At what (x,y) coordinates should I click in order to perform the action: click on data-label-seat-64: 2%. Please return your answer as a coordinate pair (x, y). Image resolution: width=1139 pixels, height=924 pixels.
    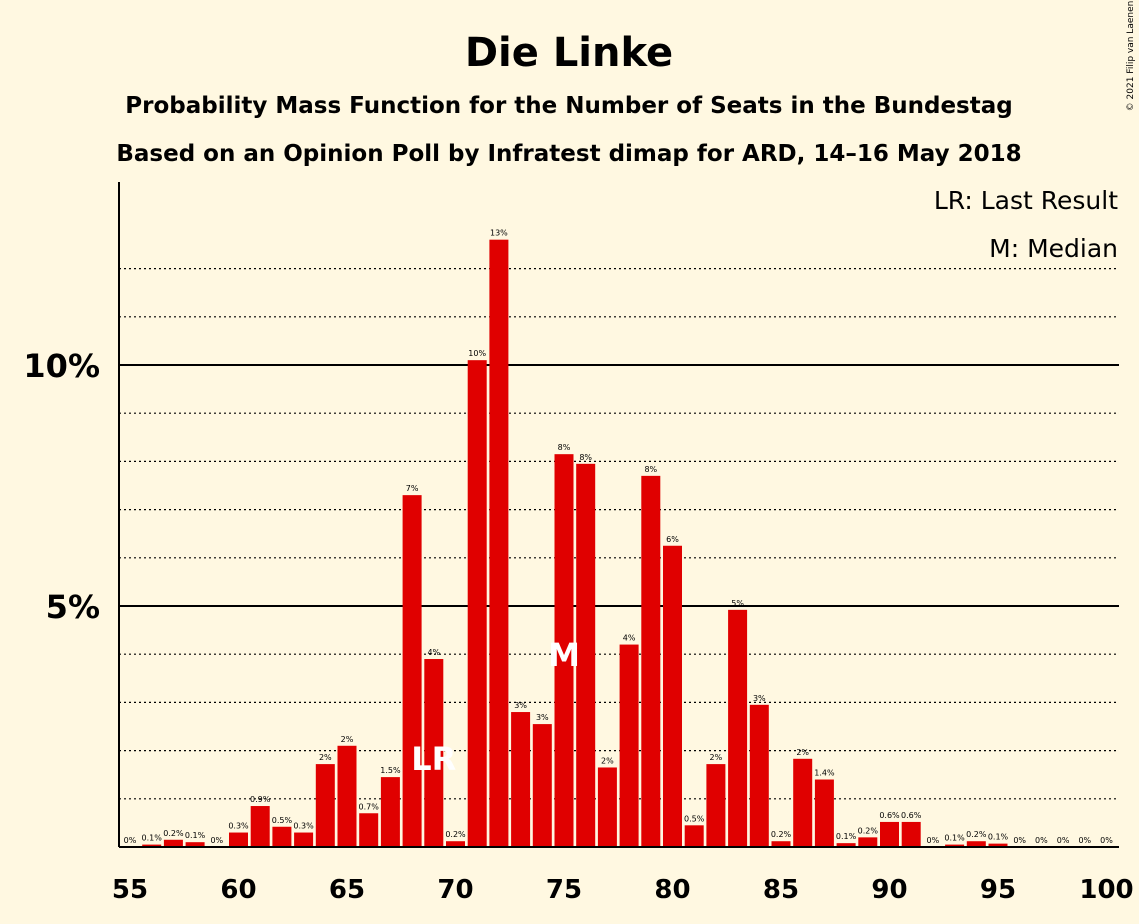
    Looking at the image, I should click on (325, 757).